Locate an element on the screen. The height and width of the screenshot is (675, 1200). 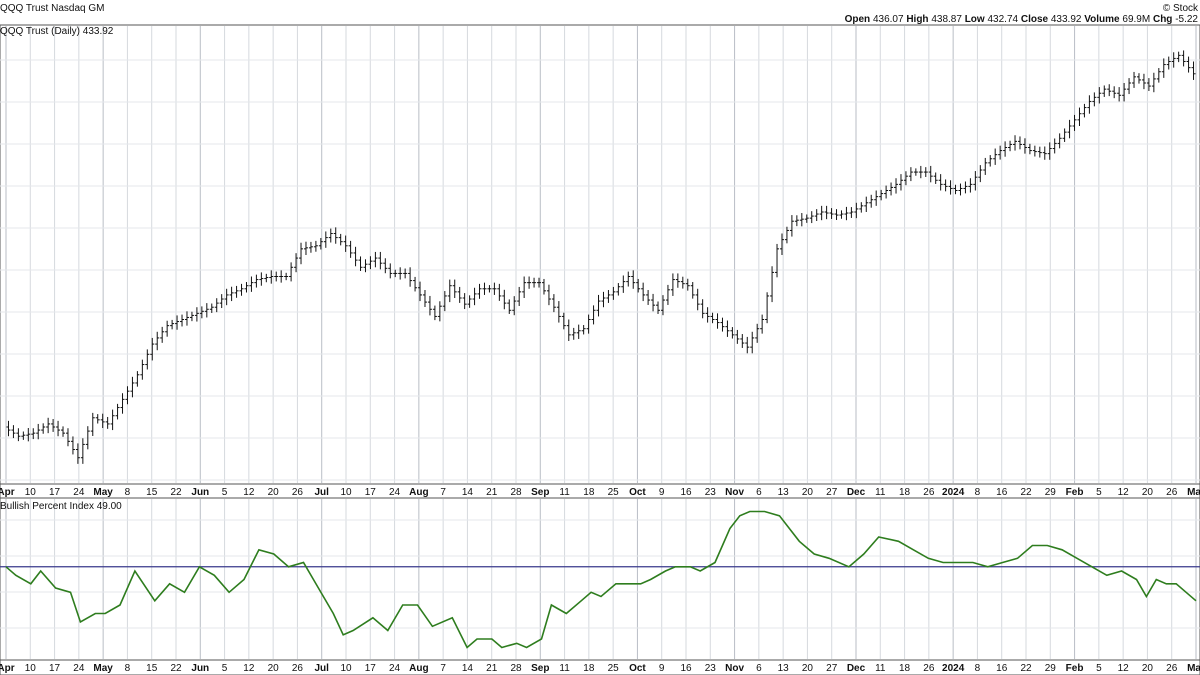
date-tick-label: Nov is located at coordinates (734, 668).